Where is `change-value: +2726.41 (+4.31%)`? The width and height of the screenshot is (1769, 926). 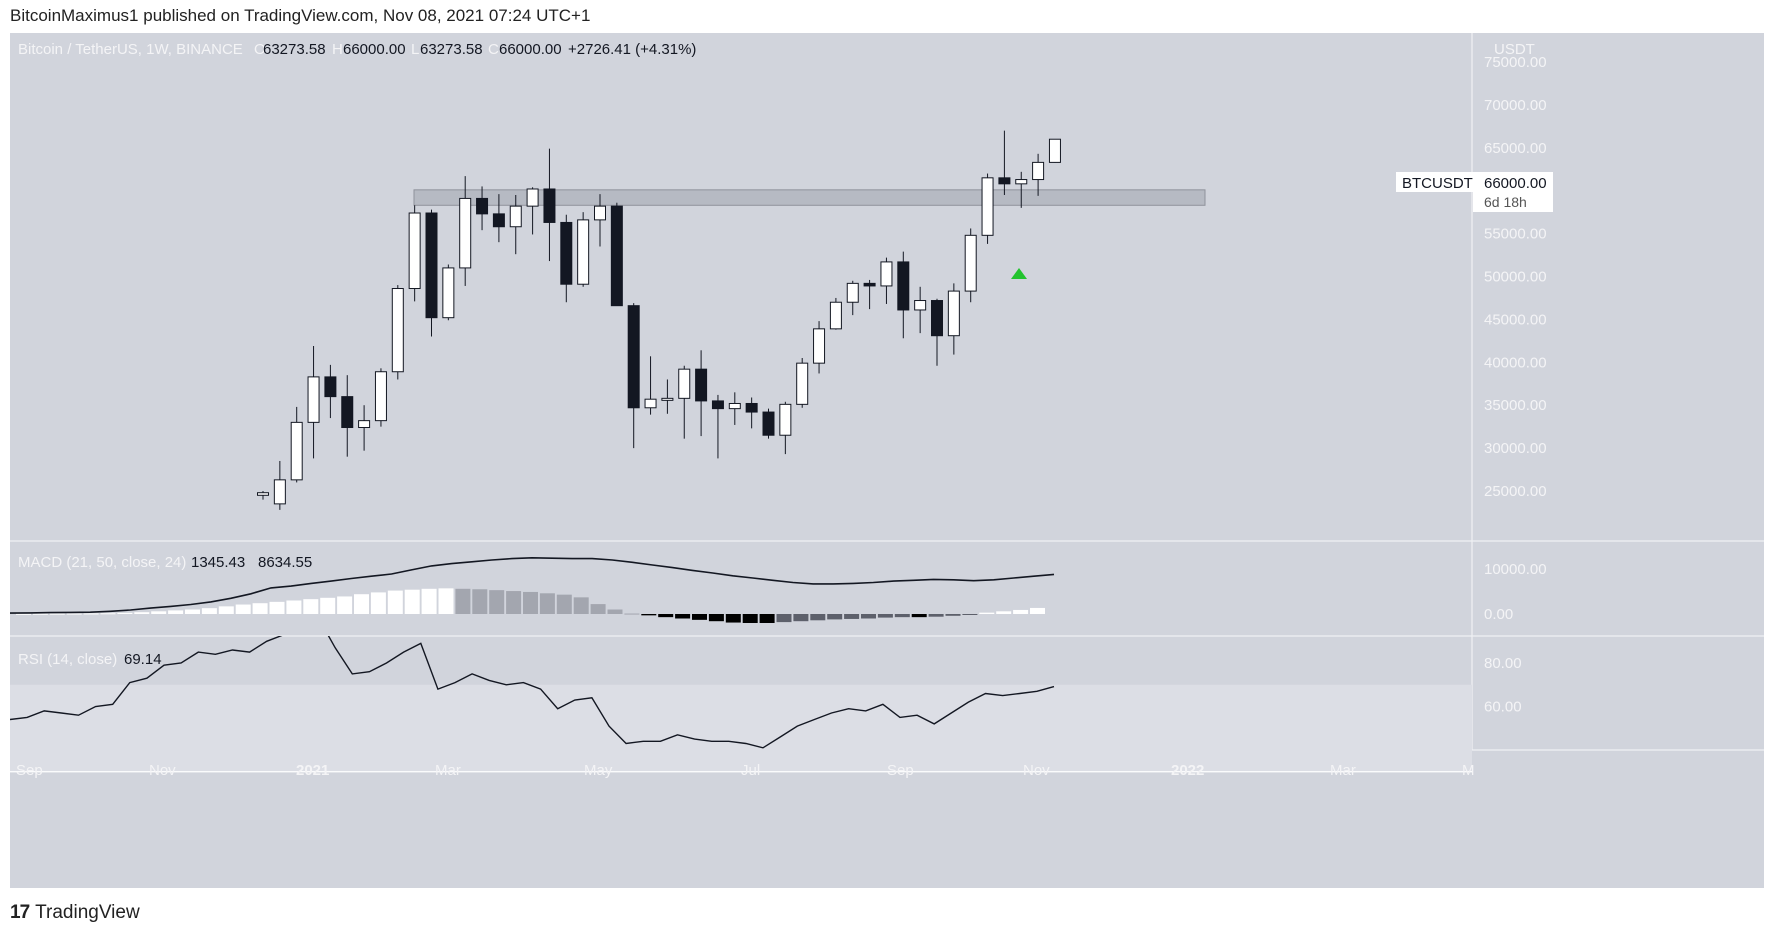
change-value: +2726.41 (+4.31%) is located at coordinates (632, 49).